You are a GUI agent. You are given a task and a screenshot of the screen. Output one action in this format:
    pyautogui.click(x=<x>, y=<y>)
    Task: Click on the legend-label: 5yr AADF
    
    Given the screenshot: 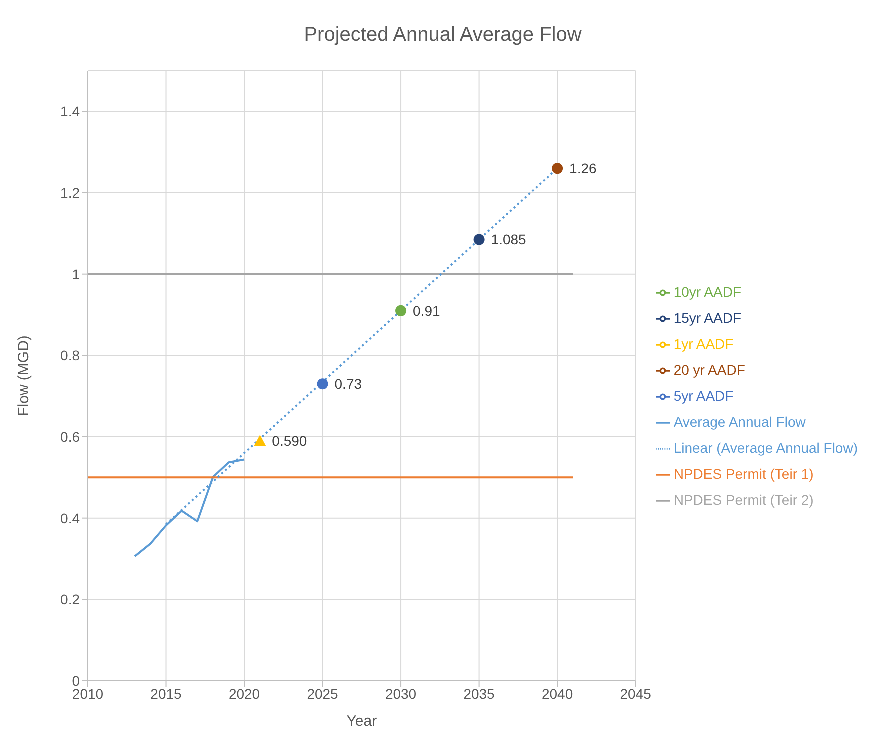 What is the action you would take?
    pyautogui.click(x=704, y=396)
    